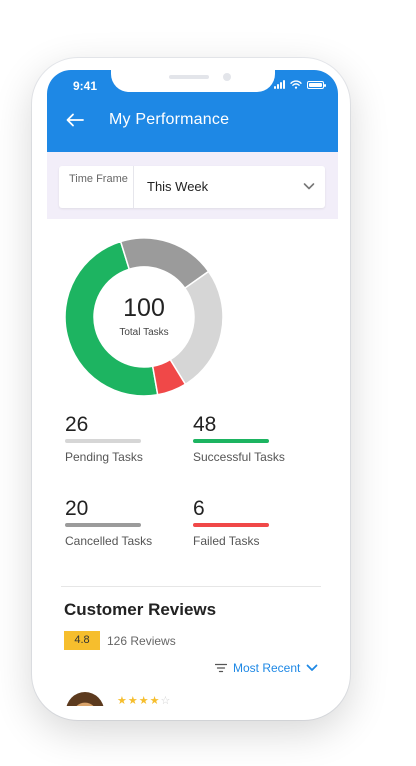 Image resolution: width=416 pixels, height=766 pixels. Describe the element at coordinates (231, 525) in the screenshot. I see `stat-failed-bar` at that location.